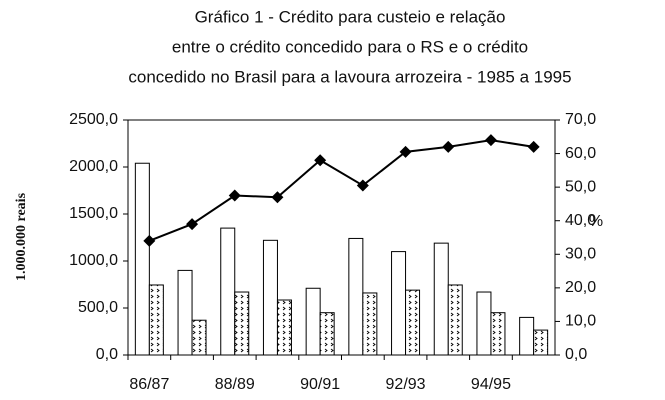 The image size is (665, 400). I want to click on x-tick-label: 90/91, so click(320, 384).